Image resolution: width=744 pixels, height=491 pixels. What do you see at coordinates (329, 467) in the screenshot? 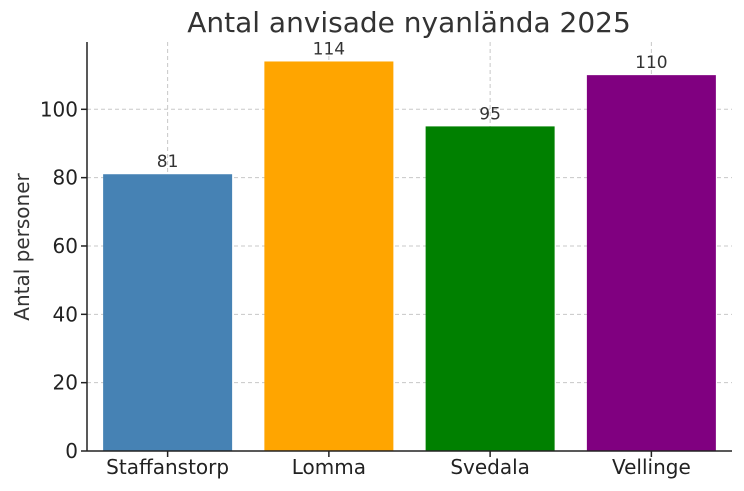
I see `x-tick-label: Lomma` at bounding box center [329, 467].